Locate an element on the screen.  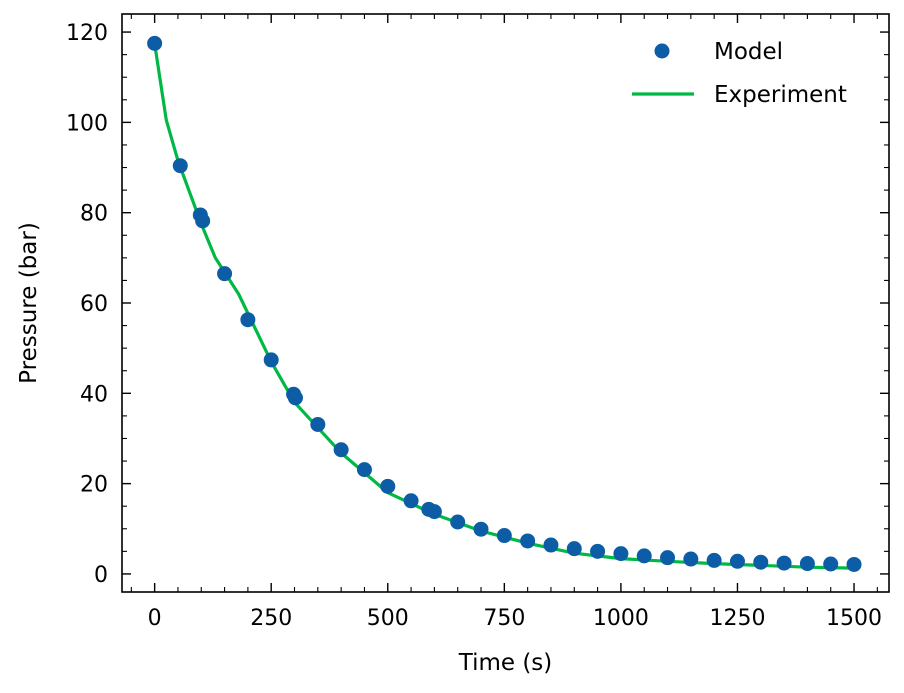
x-tick-label: 1500 is located at coordinates (854, 618).